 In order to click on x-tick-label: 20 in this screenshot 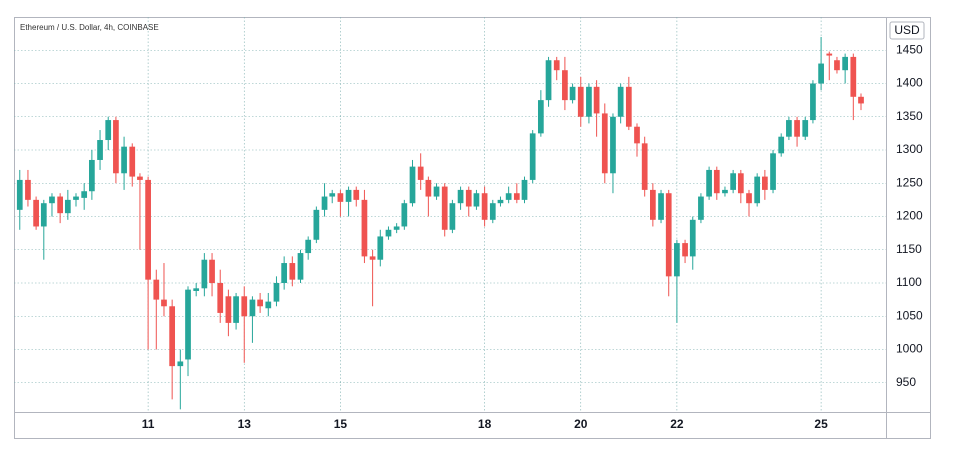, I will do `click(581, 424)`.